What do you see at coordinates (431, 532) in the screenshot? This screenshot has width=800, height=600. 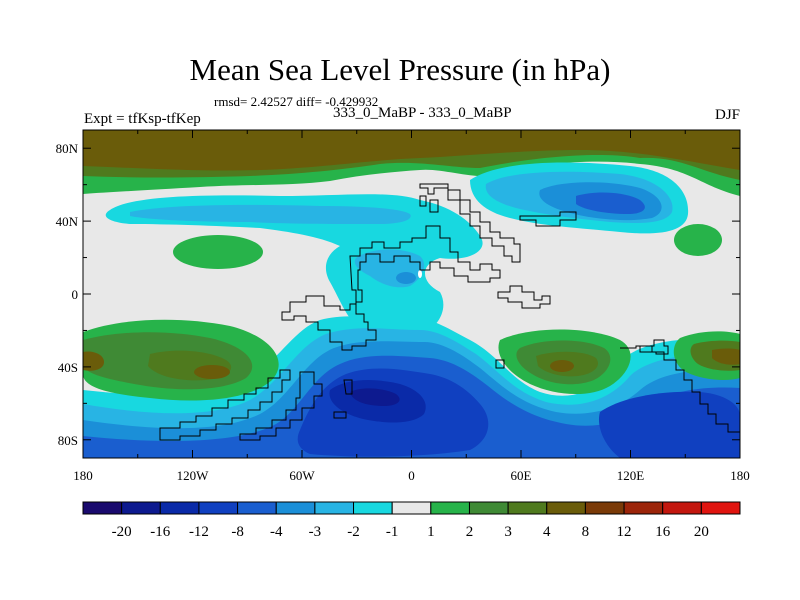 I see `colorbar-label: 1` at bounding box center [431, 532].